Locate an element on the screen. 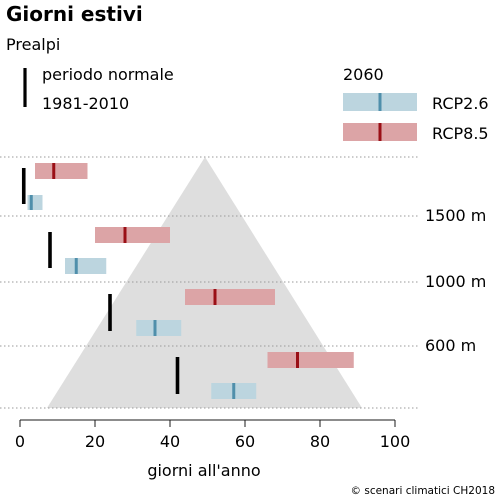 The image size is (500, 500). x-tick-label: 60 is located at coordinates (245, 441).